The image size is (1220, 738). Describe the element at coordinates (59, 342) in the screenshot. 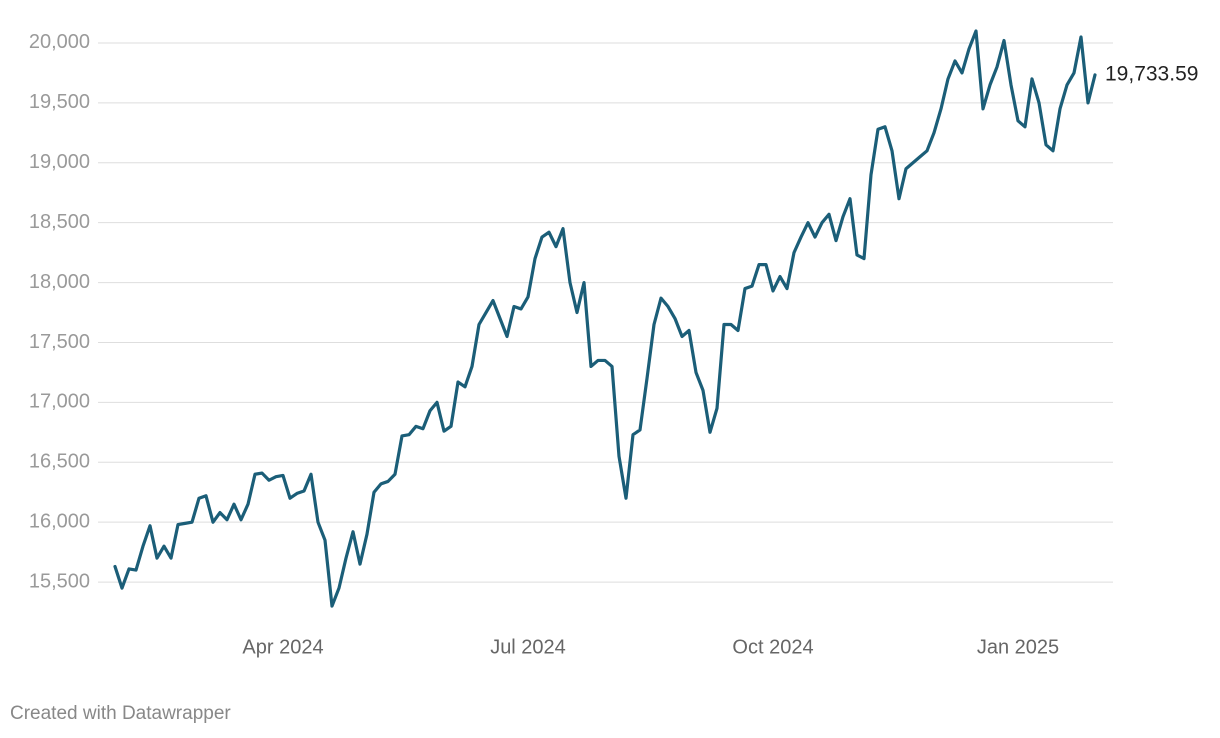

I see `y-tick-label: 17,500` at that location.